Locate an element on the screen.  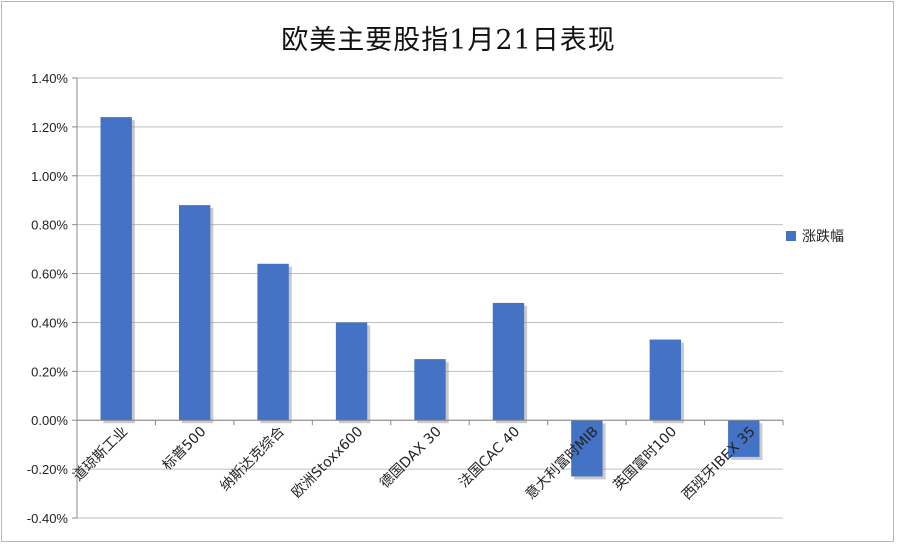
x-tick-label: 英国富时100 is located at coordinates (645, 458).